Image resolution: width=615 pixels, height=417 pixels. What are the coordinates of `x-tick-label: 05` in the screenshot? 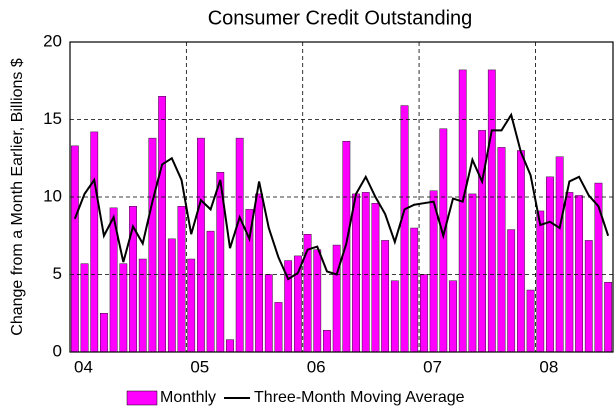 It's located at (199, 366).